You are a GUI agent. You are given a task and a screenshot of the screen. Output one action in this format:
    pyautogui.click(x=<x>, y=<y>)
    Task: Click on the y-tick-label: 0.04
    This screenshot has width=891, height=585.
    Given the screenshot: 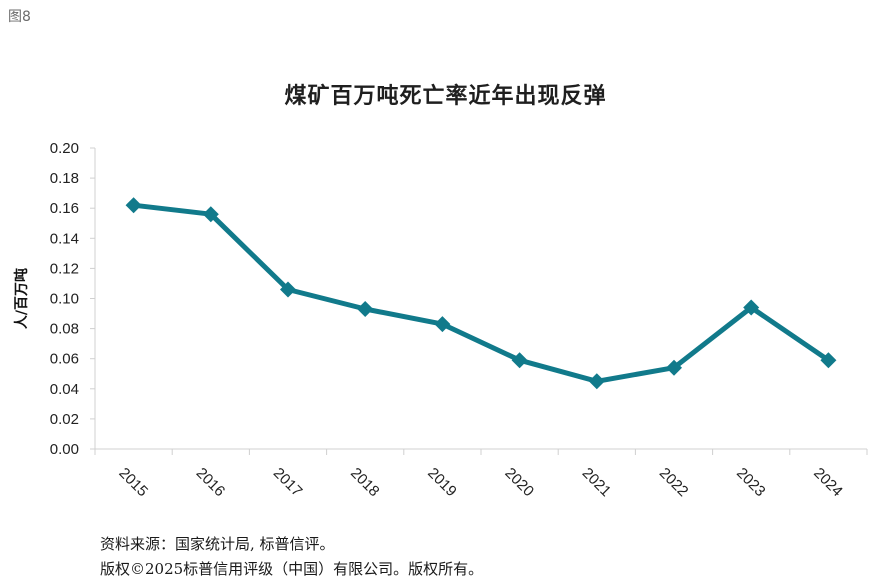 What is the action you would take?
    pyautogui.click(x=64, y=389)
    